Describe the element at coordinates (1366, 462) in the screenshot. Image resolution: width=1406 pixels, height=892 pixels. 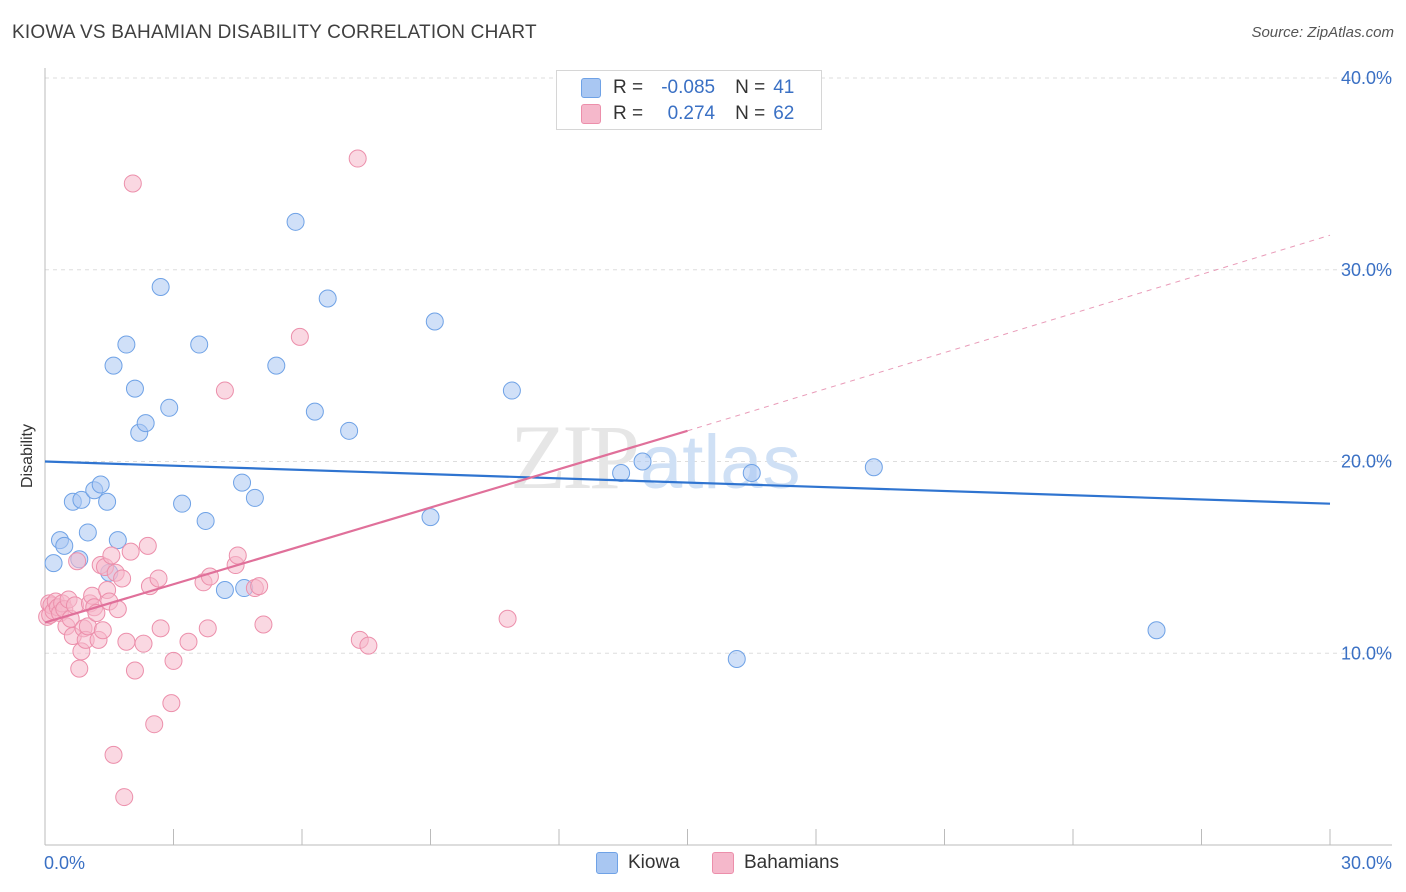
I see `y-tick-label: 20.0%` at that location.